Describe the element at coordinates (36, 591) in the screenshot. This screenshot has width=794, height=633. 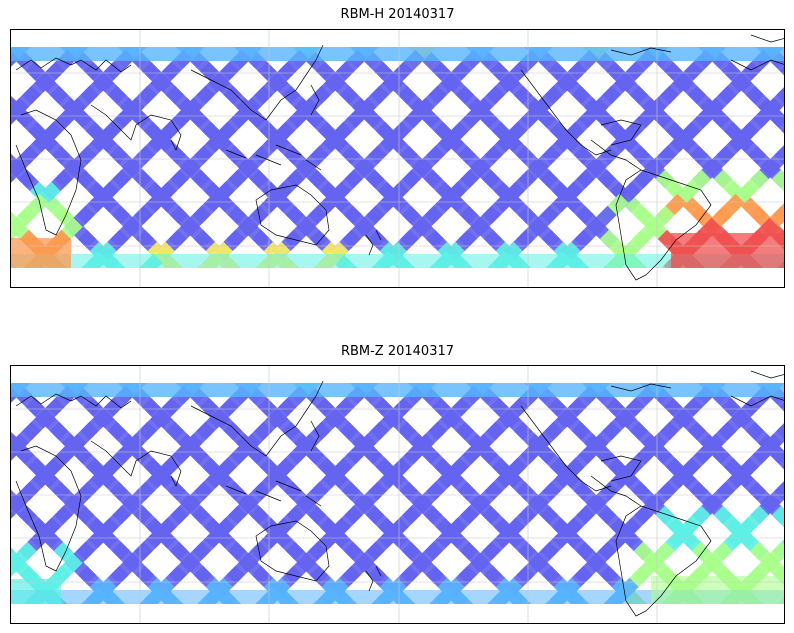
I see `swath-warm-left` at that location.